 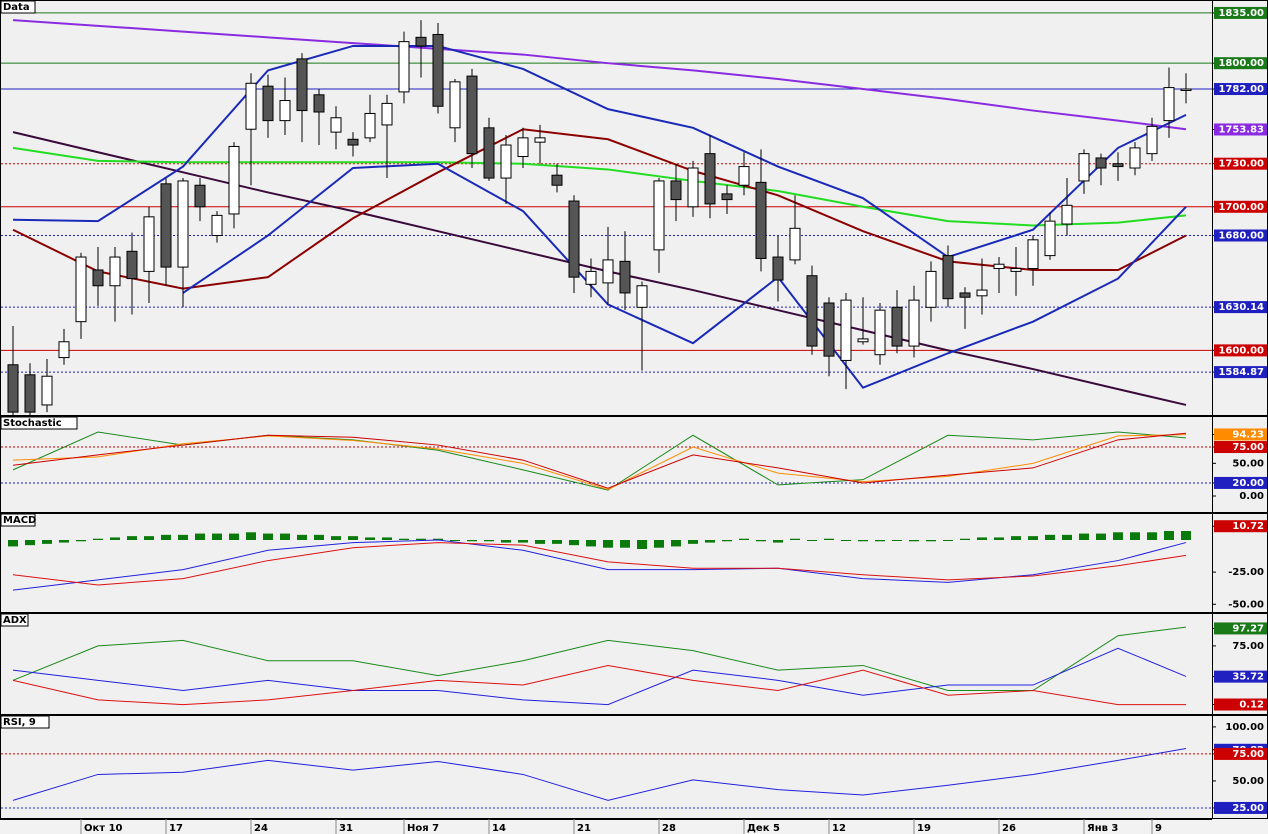 I want to click on y-tick-label: 1680.00, so click(x=1241, y=236).